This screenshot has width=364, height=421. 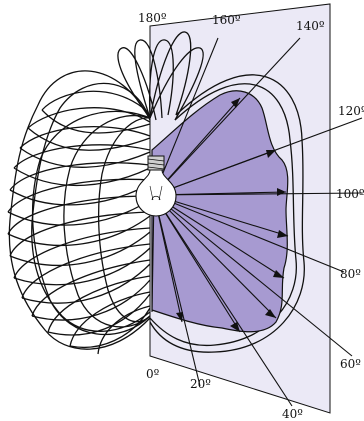 What do you see at coordinates (226, 20) in the screenshot?
I see `angle-label-160: 160º` at bounding box center [226, 20].